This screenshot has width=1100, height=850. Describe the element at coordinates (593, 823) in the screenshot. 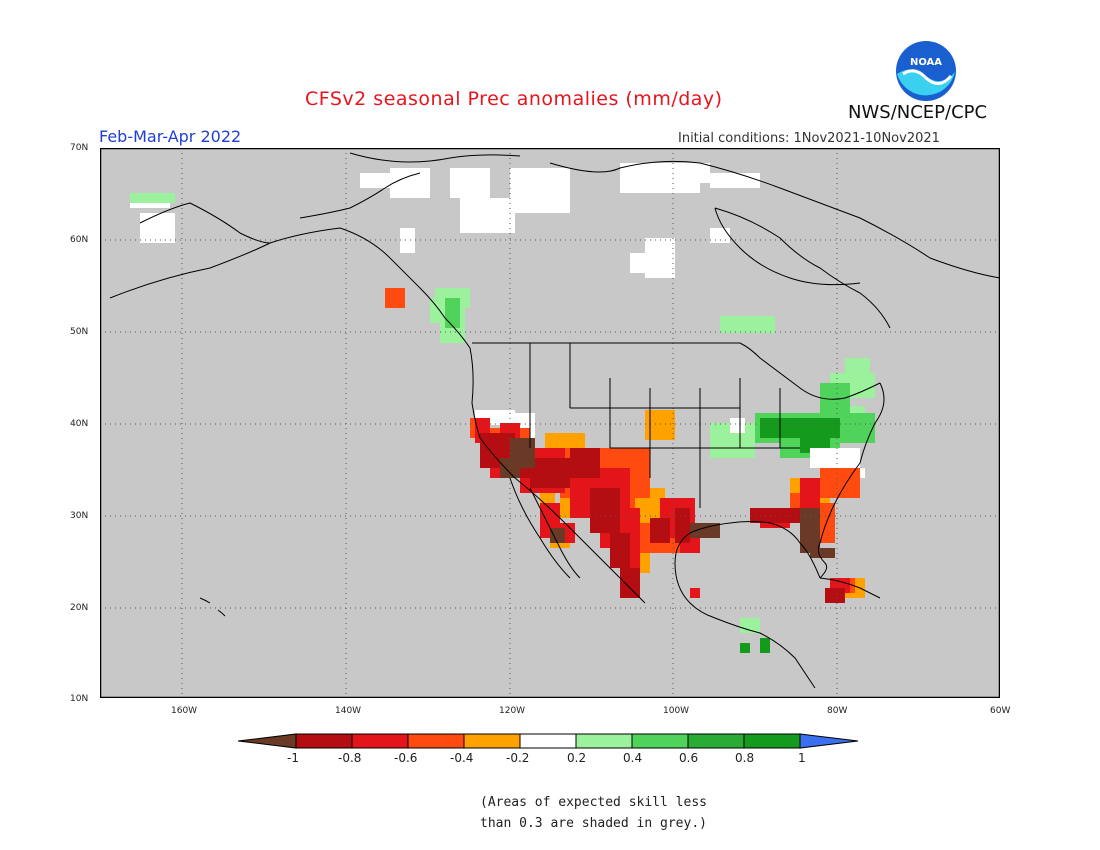

I see `footnote-line-2: than 0.3 are shaded in grey.)` at that location.